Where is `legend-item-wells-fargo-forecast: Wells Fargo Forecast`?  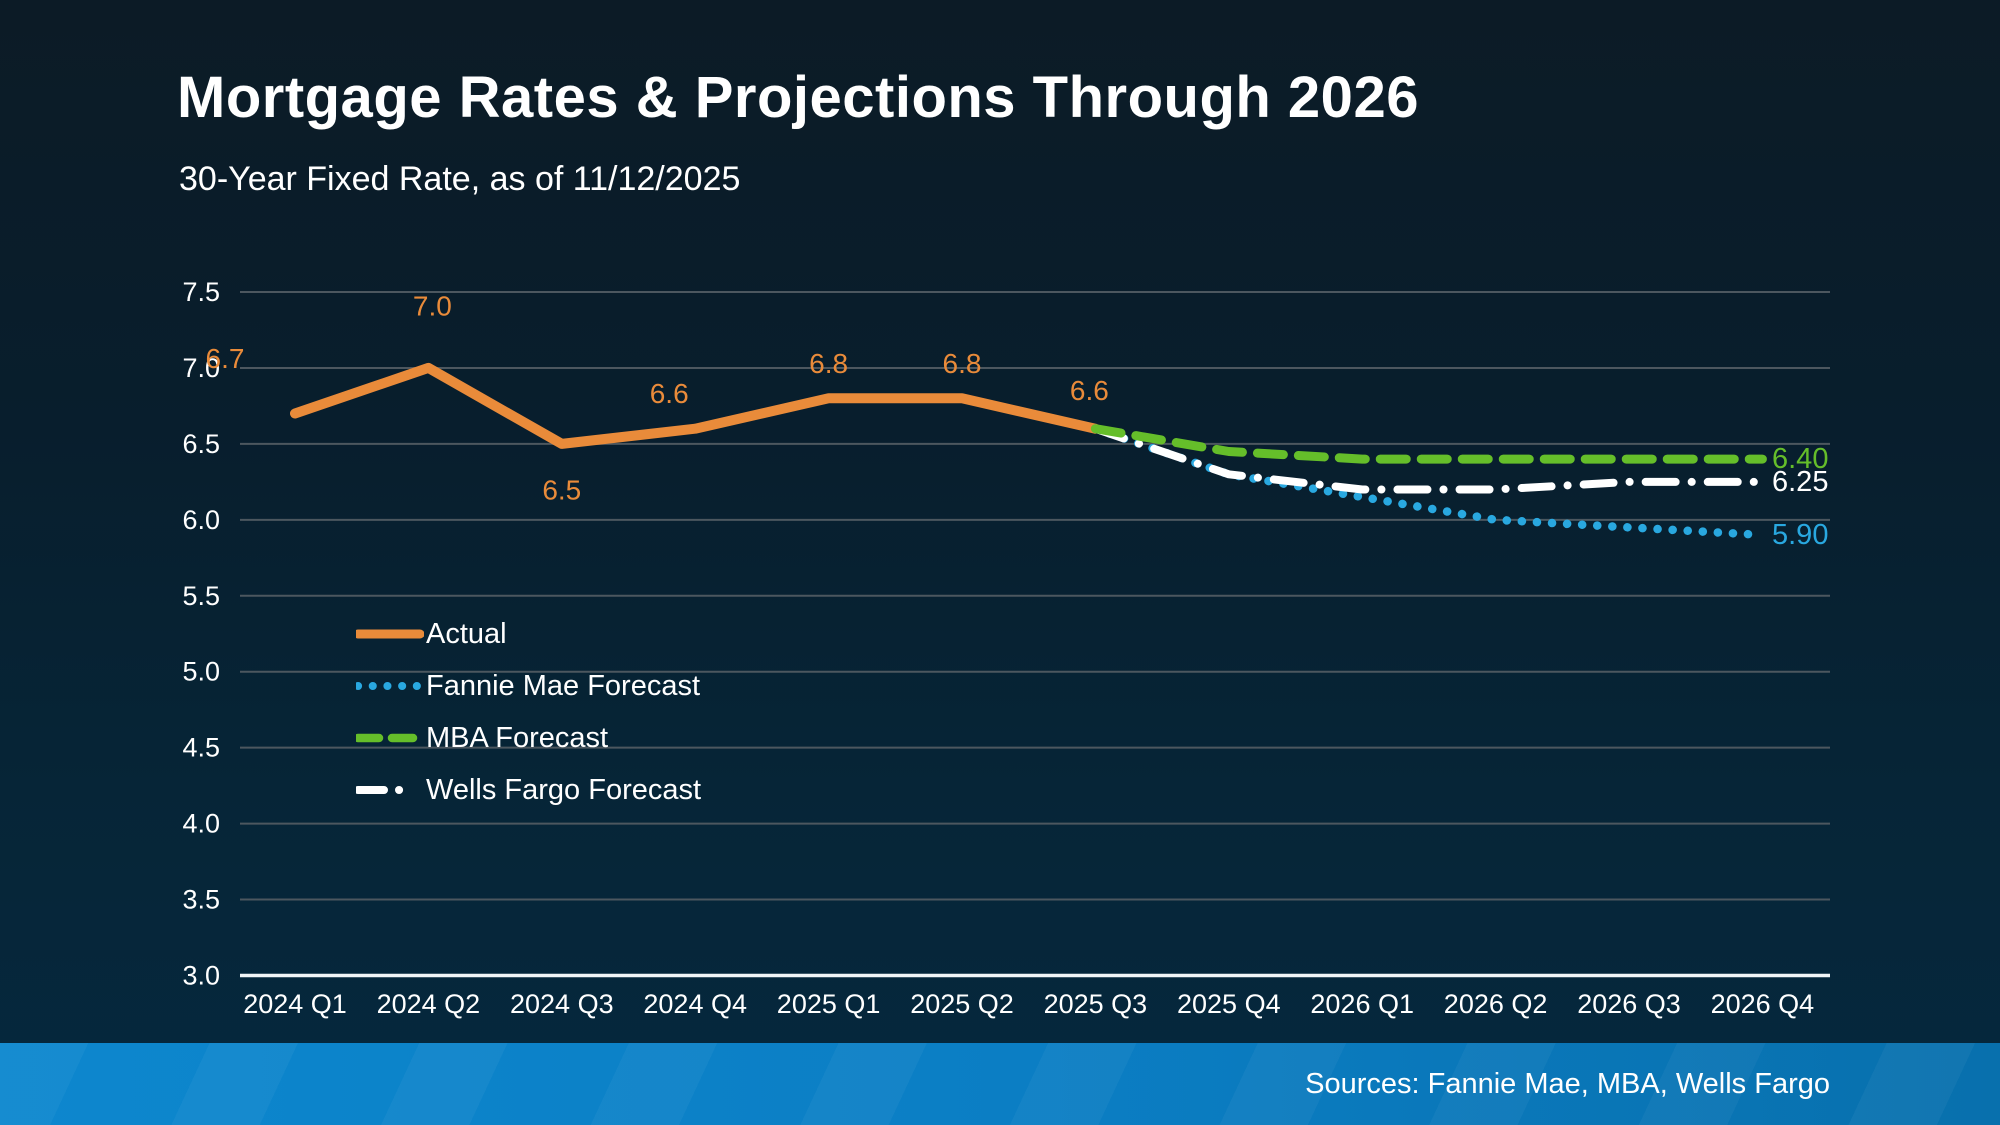
legend-item-wells-fargo-forecast: Wells Fargo Forecast is located at coordinates (528, 790).